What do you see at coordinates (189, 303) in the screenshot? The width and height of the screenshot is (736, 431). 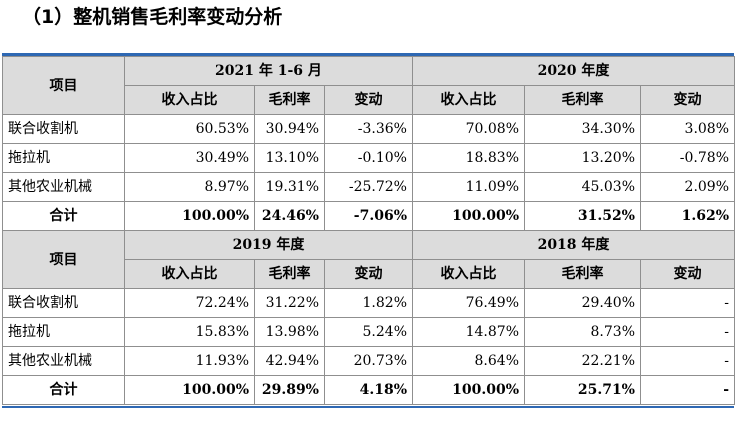 I see `cell: 72.24%` at bounding box center [189, 303].